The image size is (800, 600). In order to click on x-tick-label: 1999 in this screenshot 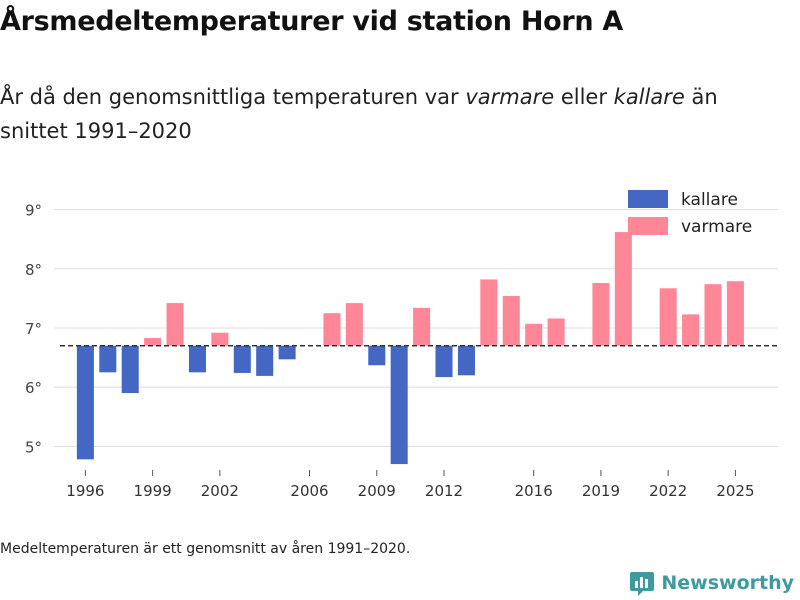, I will do `click(153, 491)`.